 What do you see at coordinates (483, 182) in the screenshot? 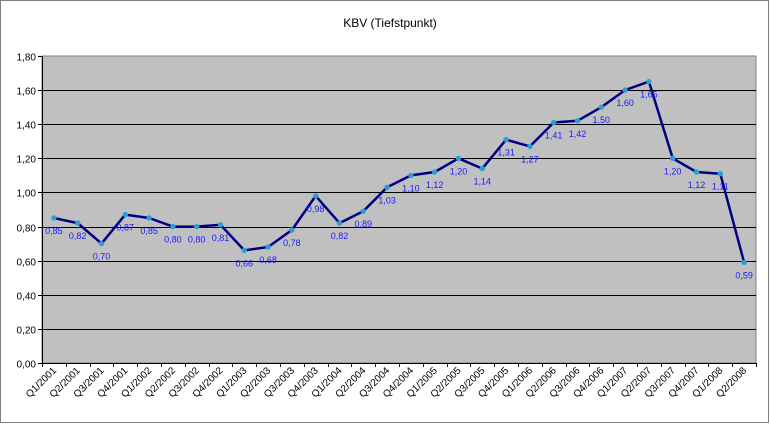
I see `data-label: 1,14` at bounding box center [483, 182].